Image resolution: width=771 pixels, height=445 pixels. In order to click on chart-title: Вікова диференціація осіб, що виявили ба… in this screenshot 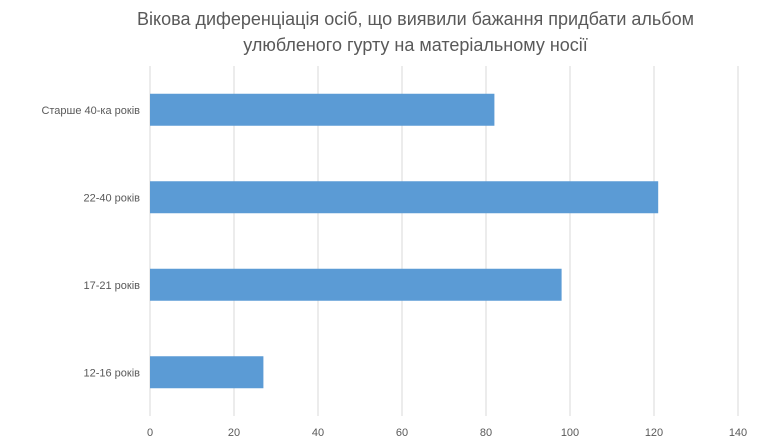, I will do `click(415, 32)`.